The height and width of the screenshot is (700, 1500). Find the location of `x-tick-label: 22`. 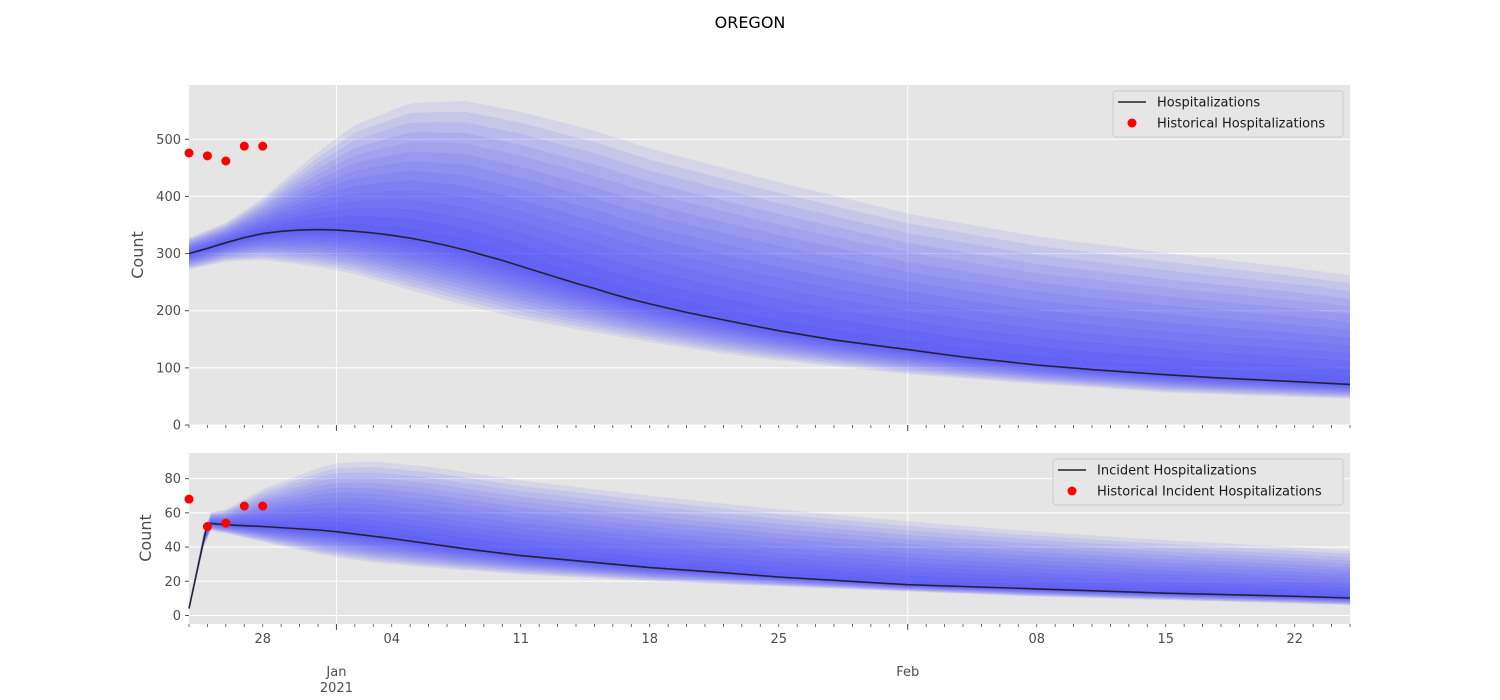

x-tick-label: 22 is located at coordinates (1294, 639).